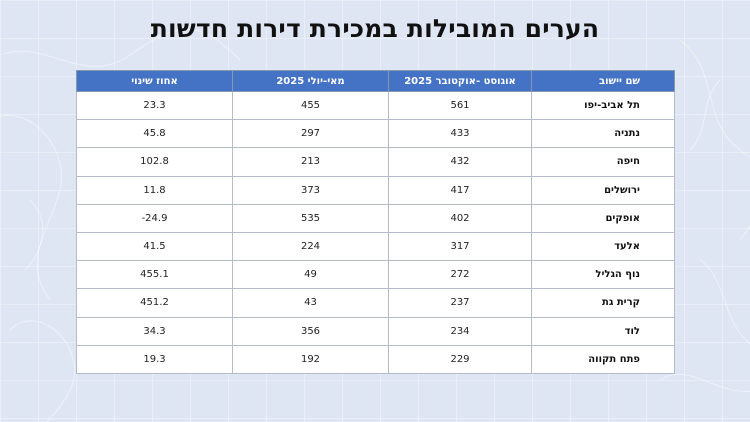 The height and width of the screenshot is (422, 750). Describe the element at coordinates (310, 275) in the screenshot. I see `cell-may-jul: 49` at that location.